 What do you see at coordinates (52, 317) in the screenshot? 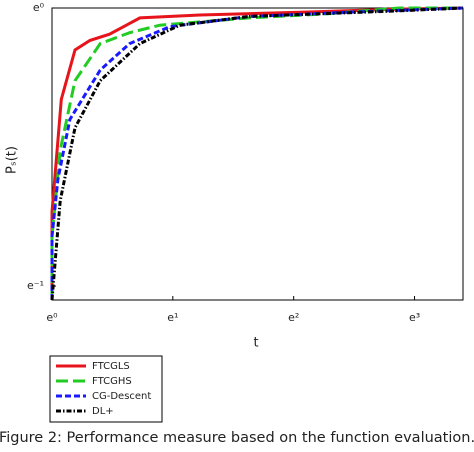
I see `x-tick-label: e⁰` at bounding box center [52, 317].